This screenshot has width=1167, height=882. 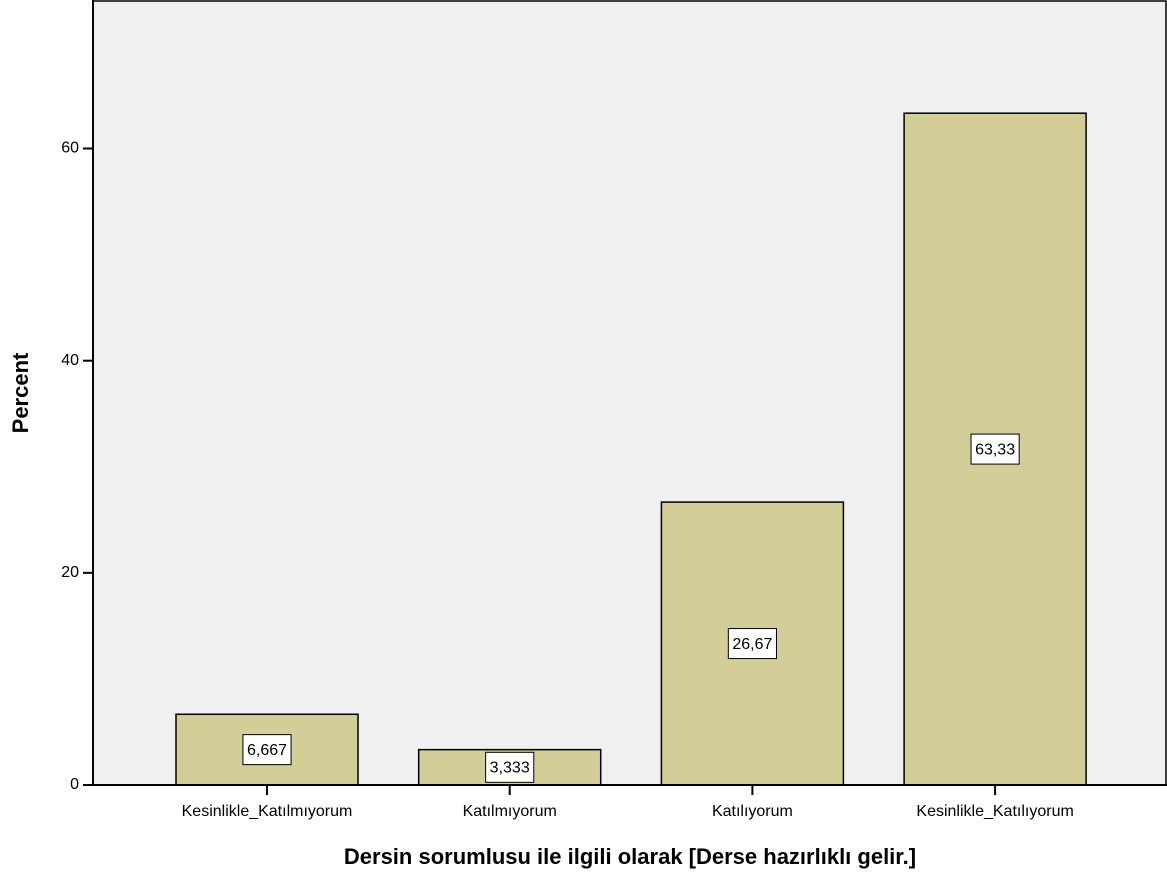 I want to click on y-tick-label: 20, so click(x=70, y=572).